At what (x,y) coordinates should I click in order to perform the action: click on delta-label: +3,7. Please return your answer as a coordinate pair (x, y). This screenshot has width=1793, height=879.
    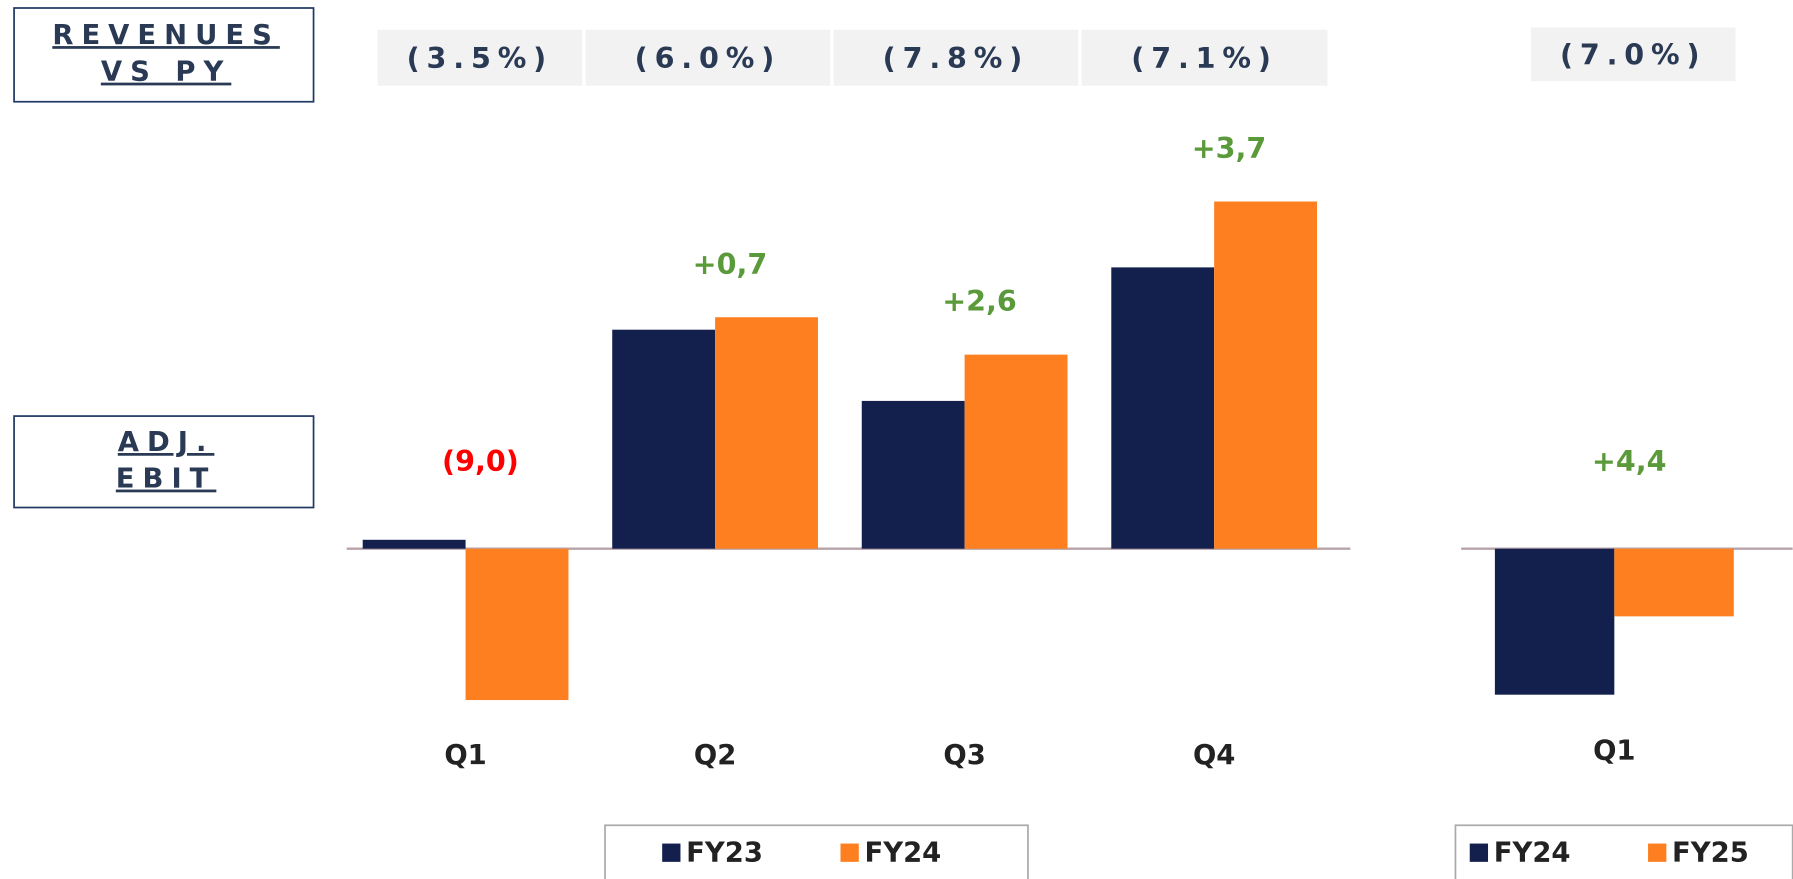
    Looking at the image, I should click on (1229, 148).